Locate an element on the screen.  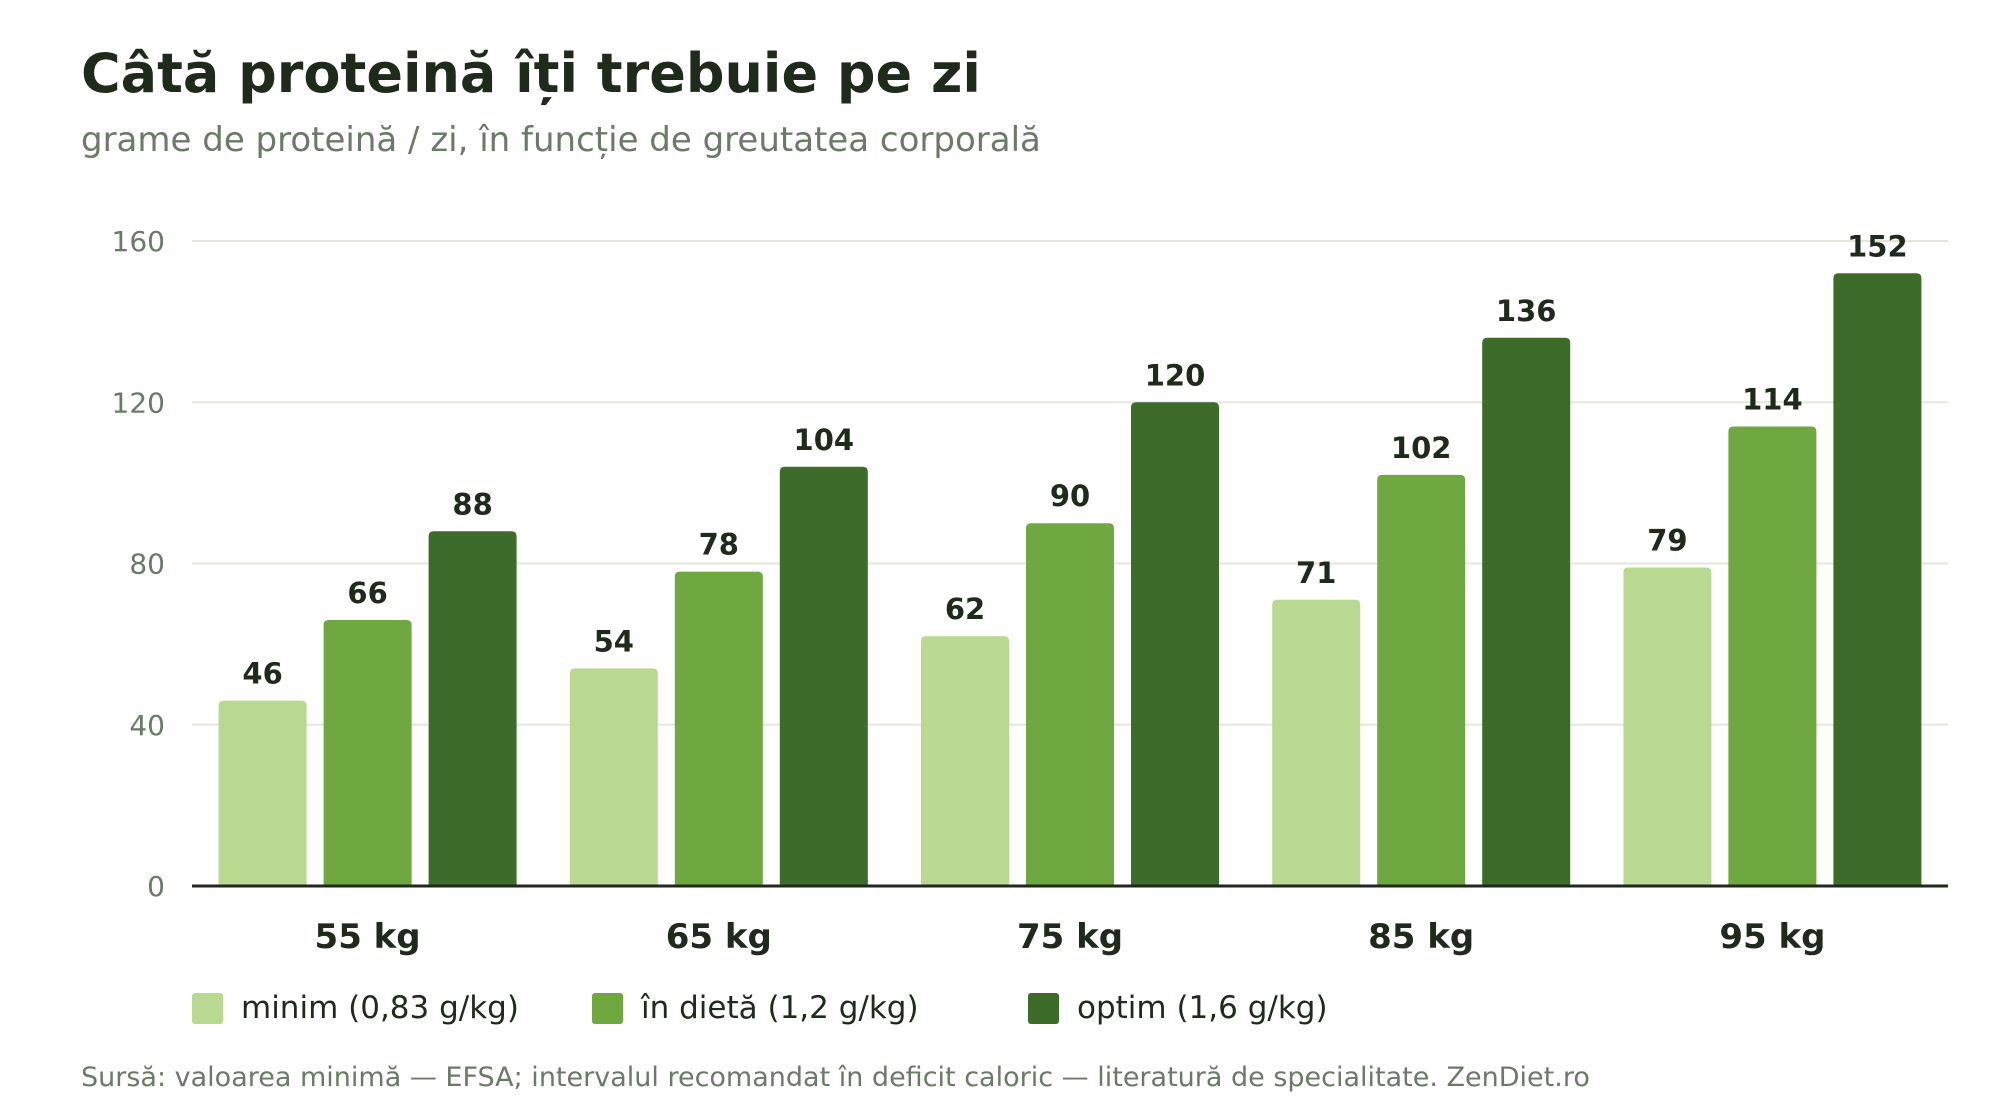
legend-swatch-optim is located at coordinates (1043, 1008).